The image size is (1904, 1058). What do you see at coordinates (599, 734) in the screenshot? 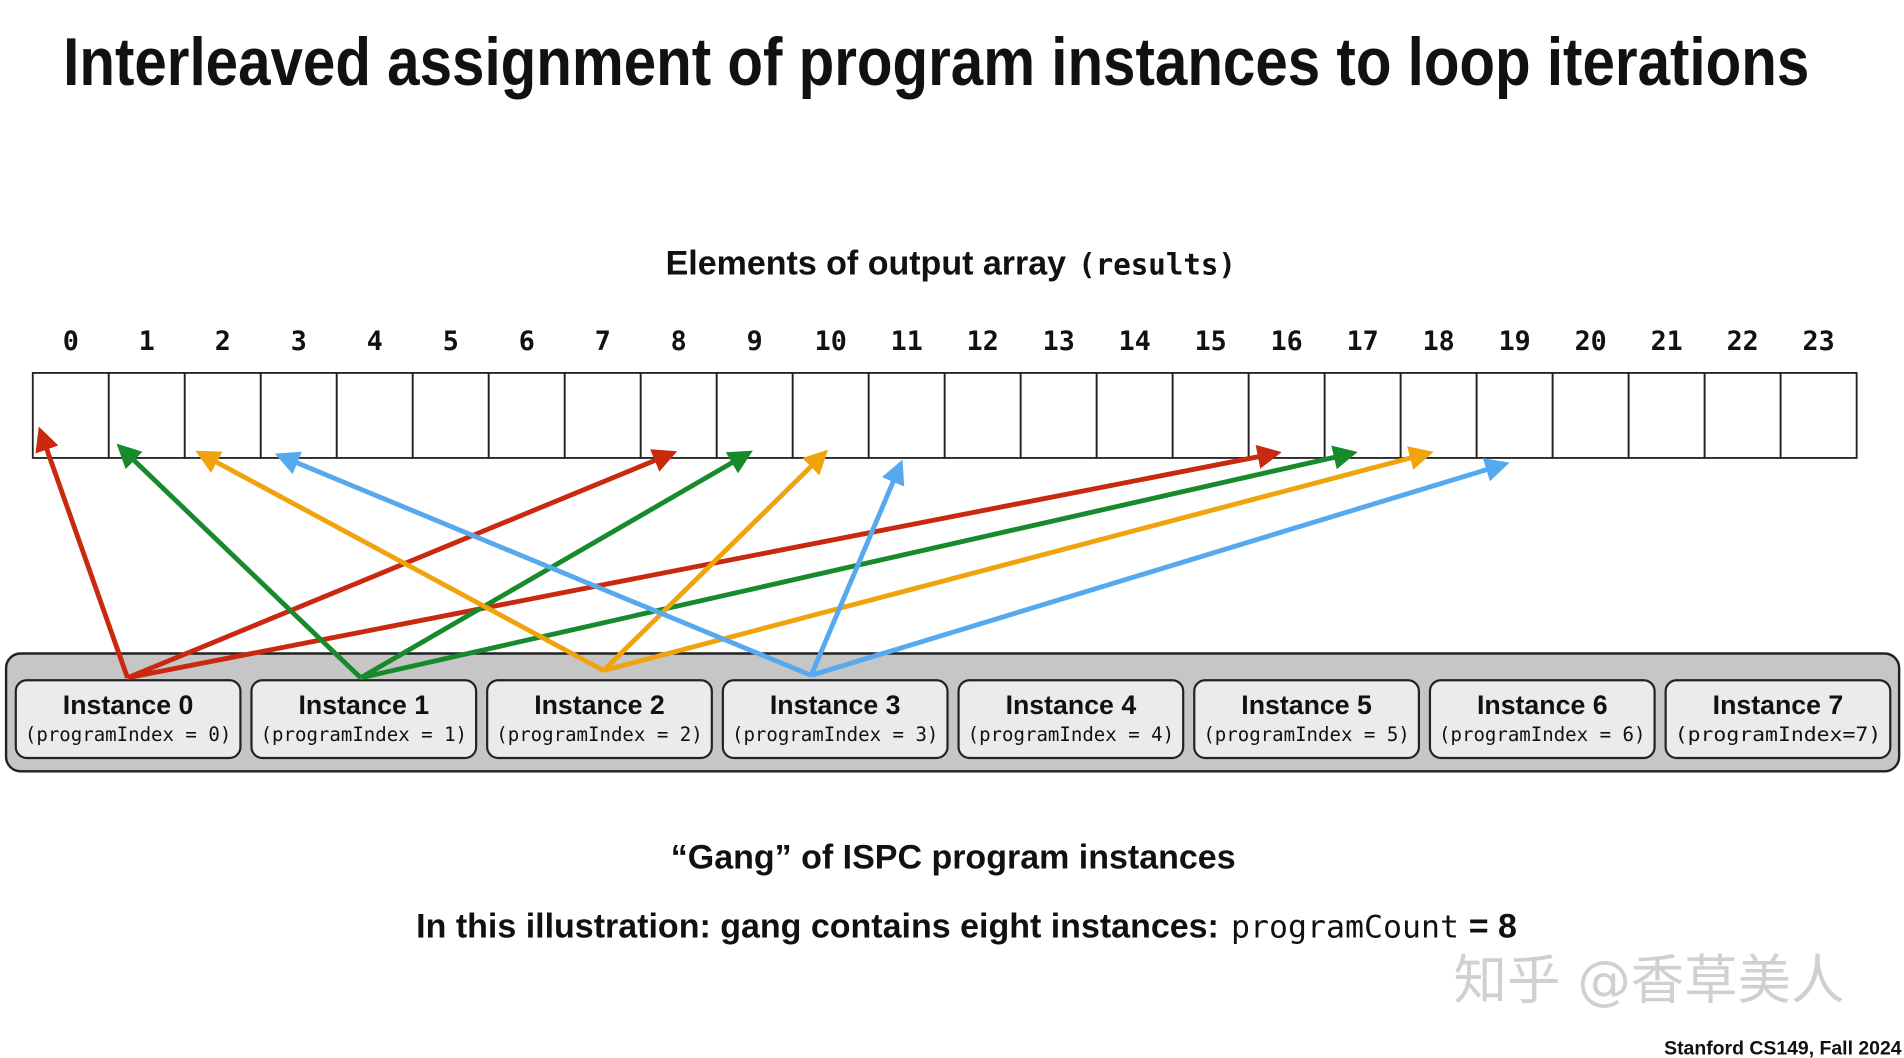
I see `instance-program-index: (programIndex = 2)` at bounding box center [599, 734].